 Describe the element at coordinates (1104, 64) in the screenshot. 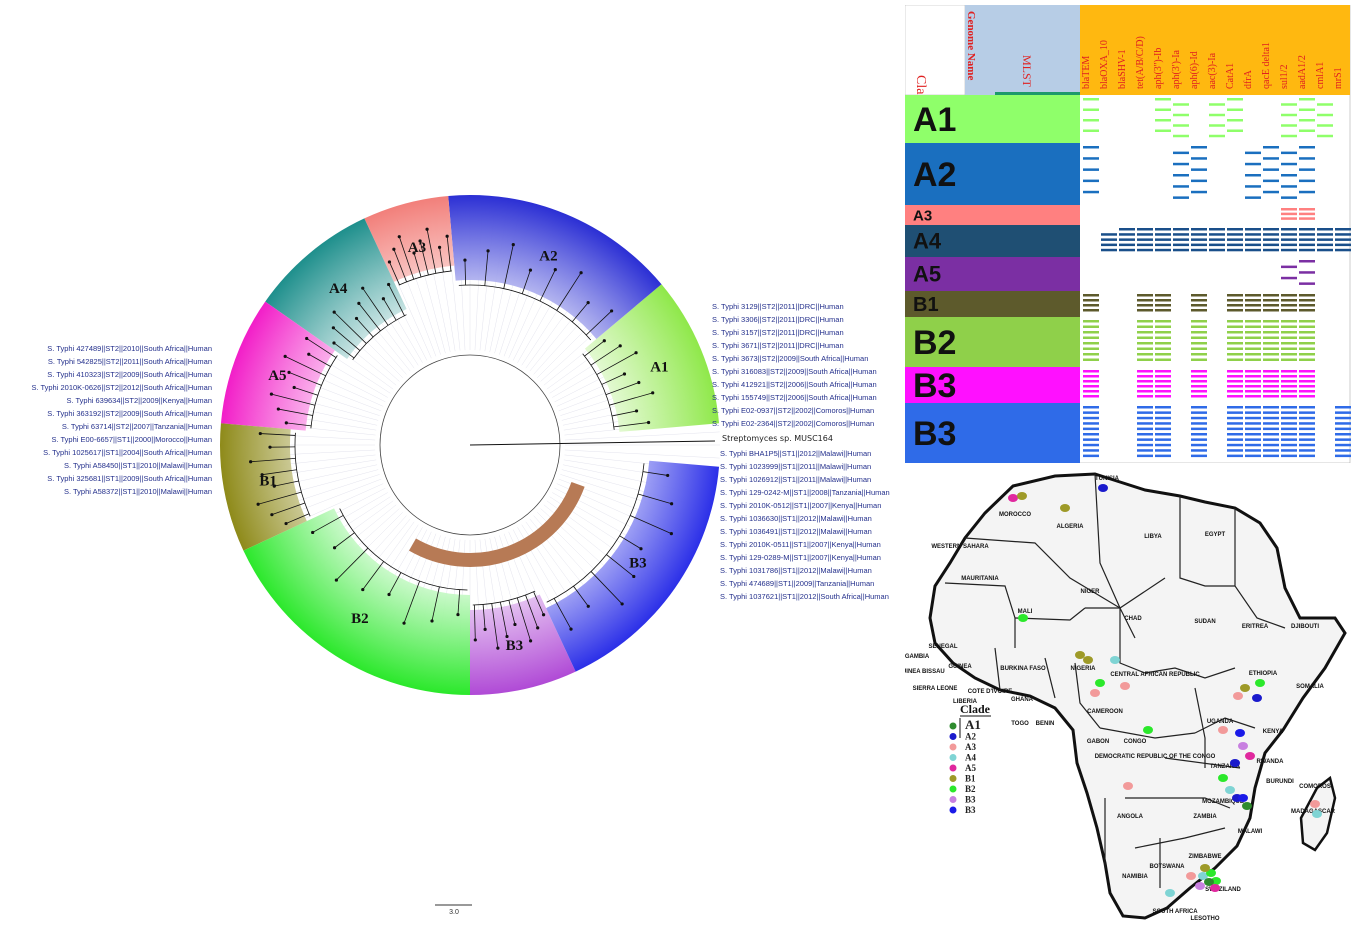

I see `gene-header: blaOXA_10` at that location.